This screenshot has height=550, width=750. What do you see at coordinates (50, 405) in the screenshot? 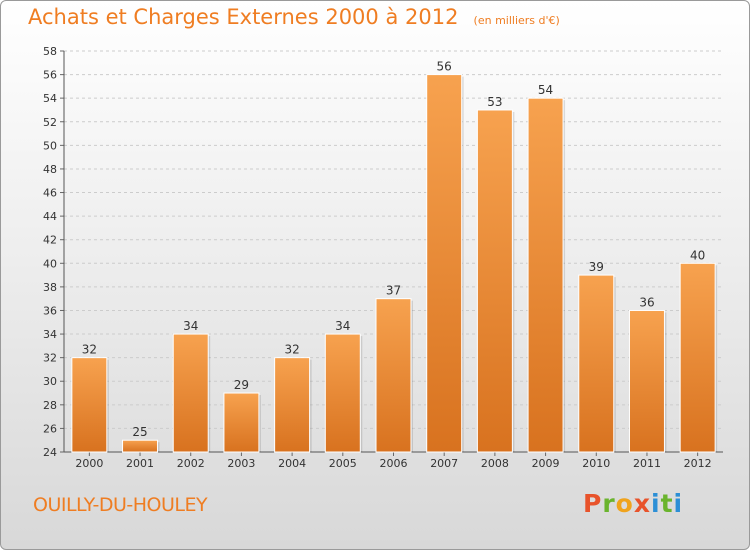
I see `y-tick-label: 28` at bounding box center [50, 405].